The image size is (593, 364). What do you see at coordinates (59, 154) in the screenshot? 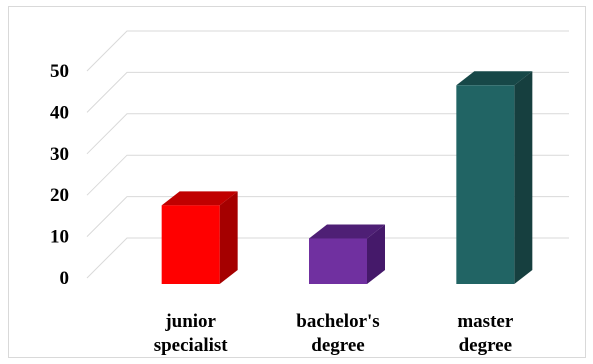
I see `y-tick-label: 30` at bounding box center [59, 154].